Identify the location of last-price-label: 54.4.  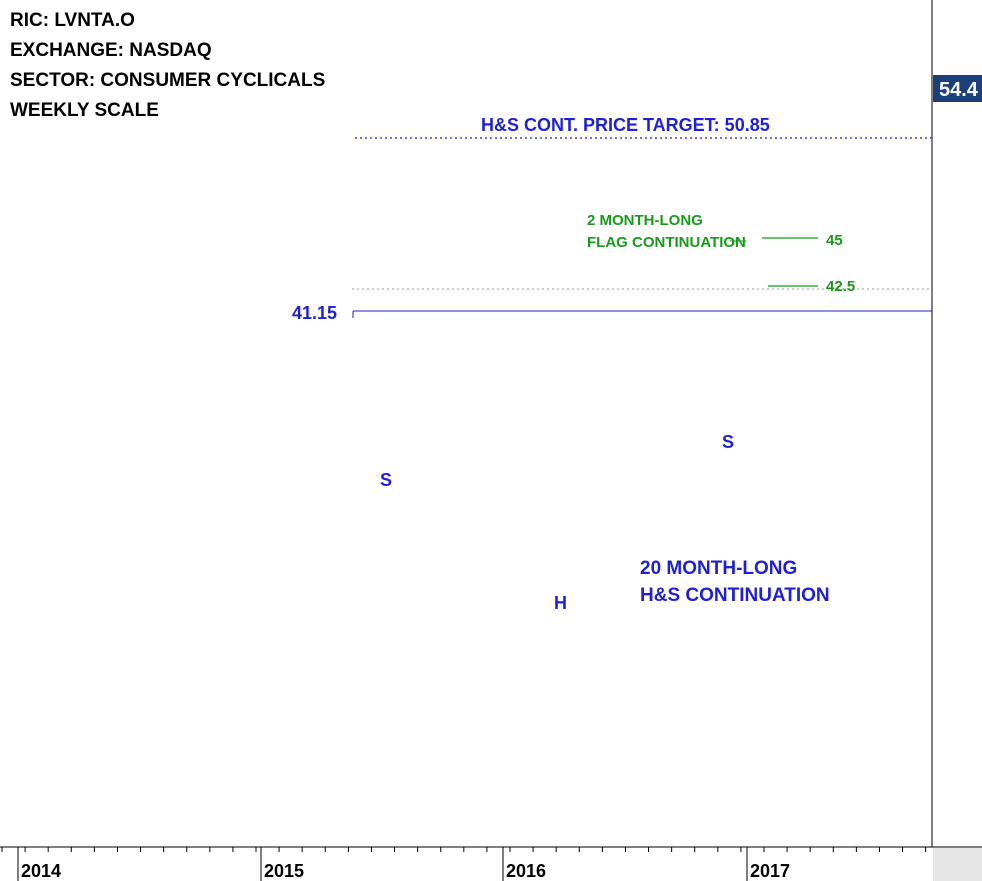
(959, 90).